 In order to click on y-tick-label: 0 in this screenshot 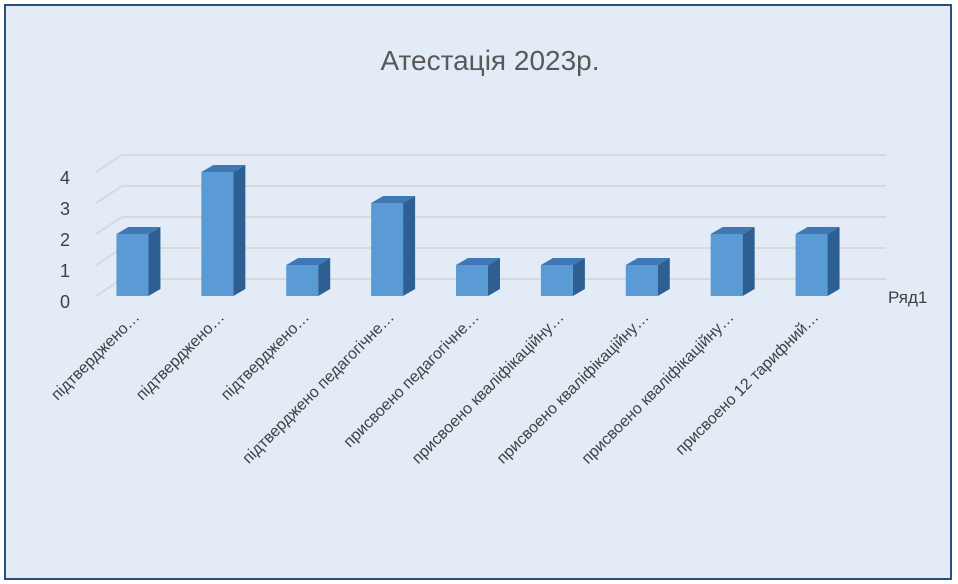, I will do `click(65, 302)`.